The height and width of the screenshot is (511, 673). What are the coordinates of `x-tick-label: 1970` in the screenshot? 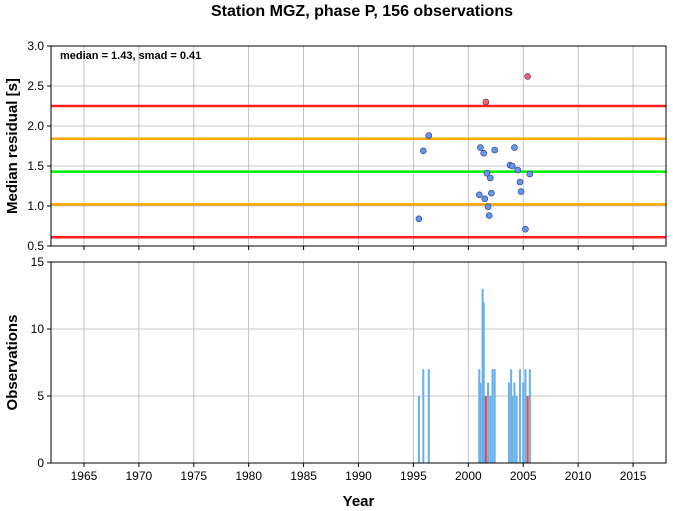 It's located at (139, 476).